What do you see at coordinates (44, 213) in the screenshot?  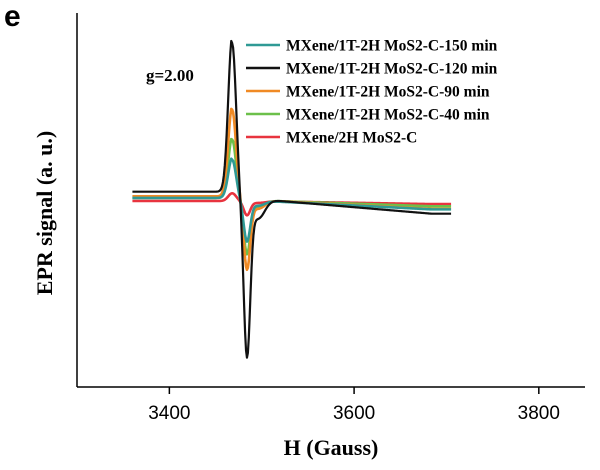 I see `y-axis-title: EPR signal (a. u.)` at bounding box center [44, 213].